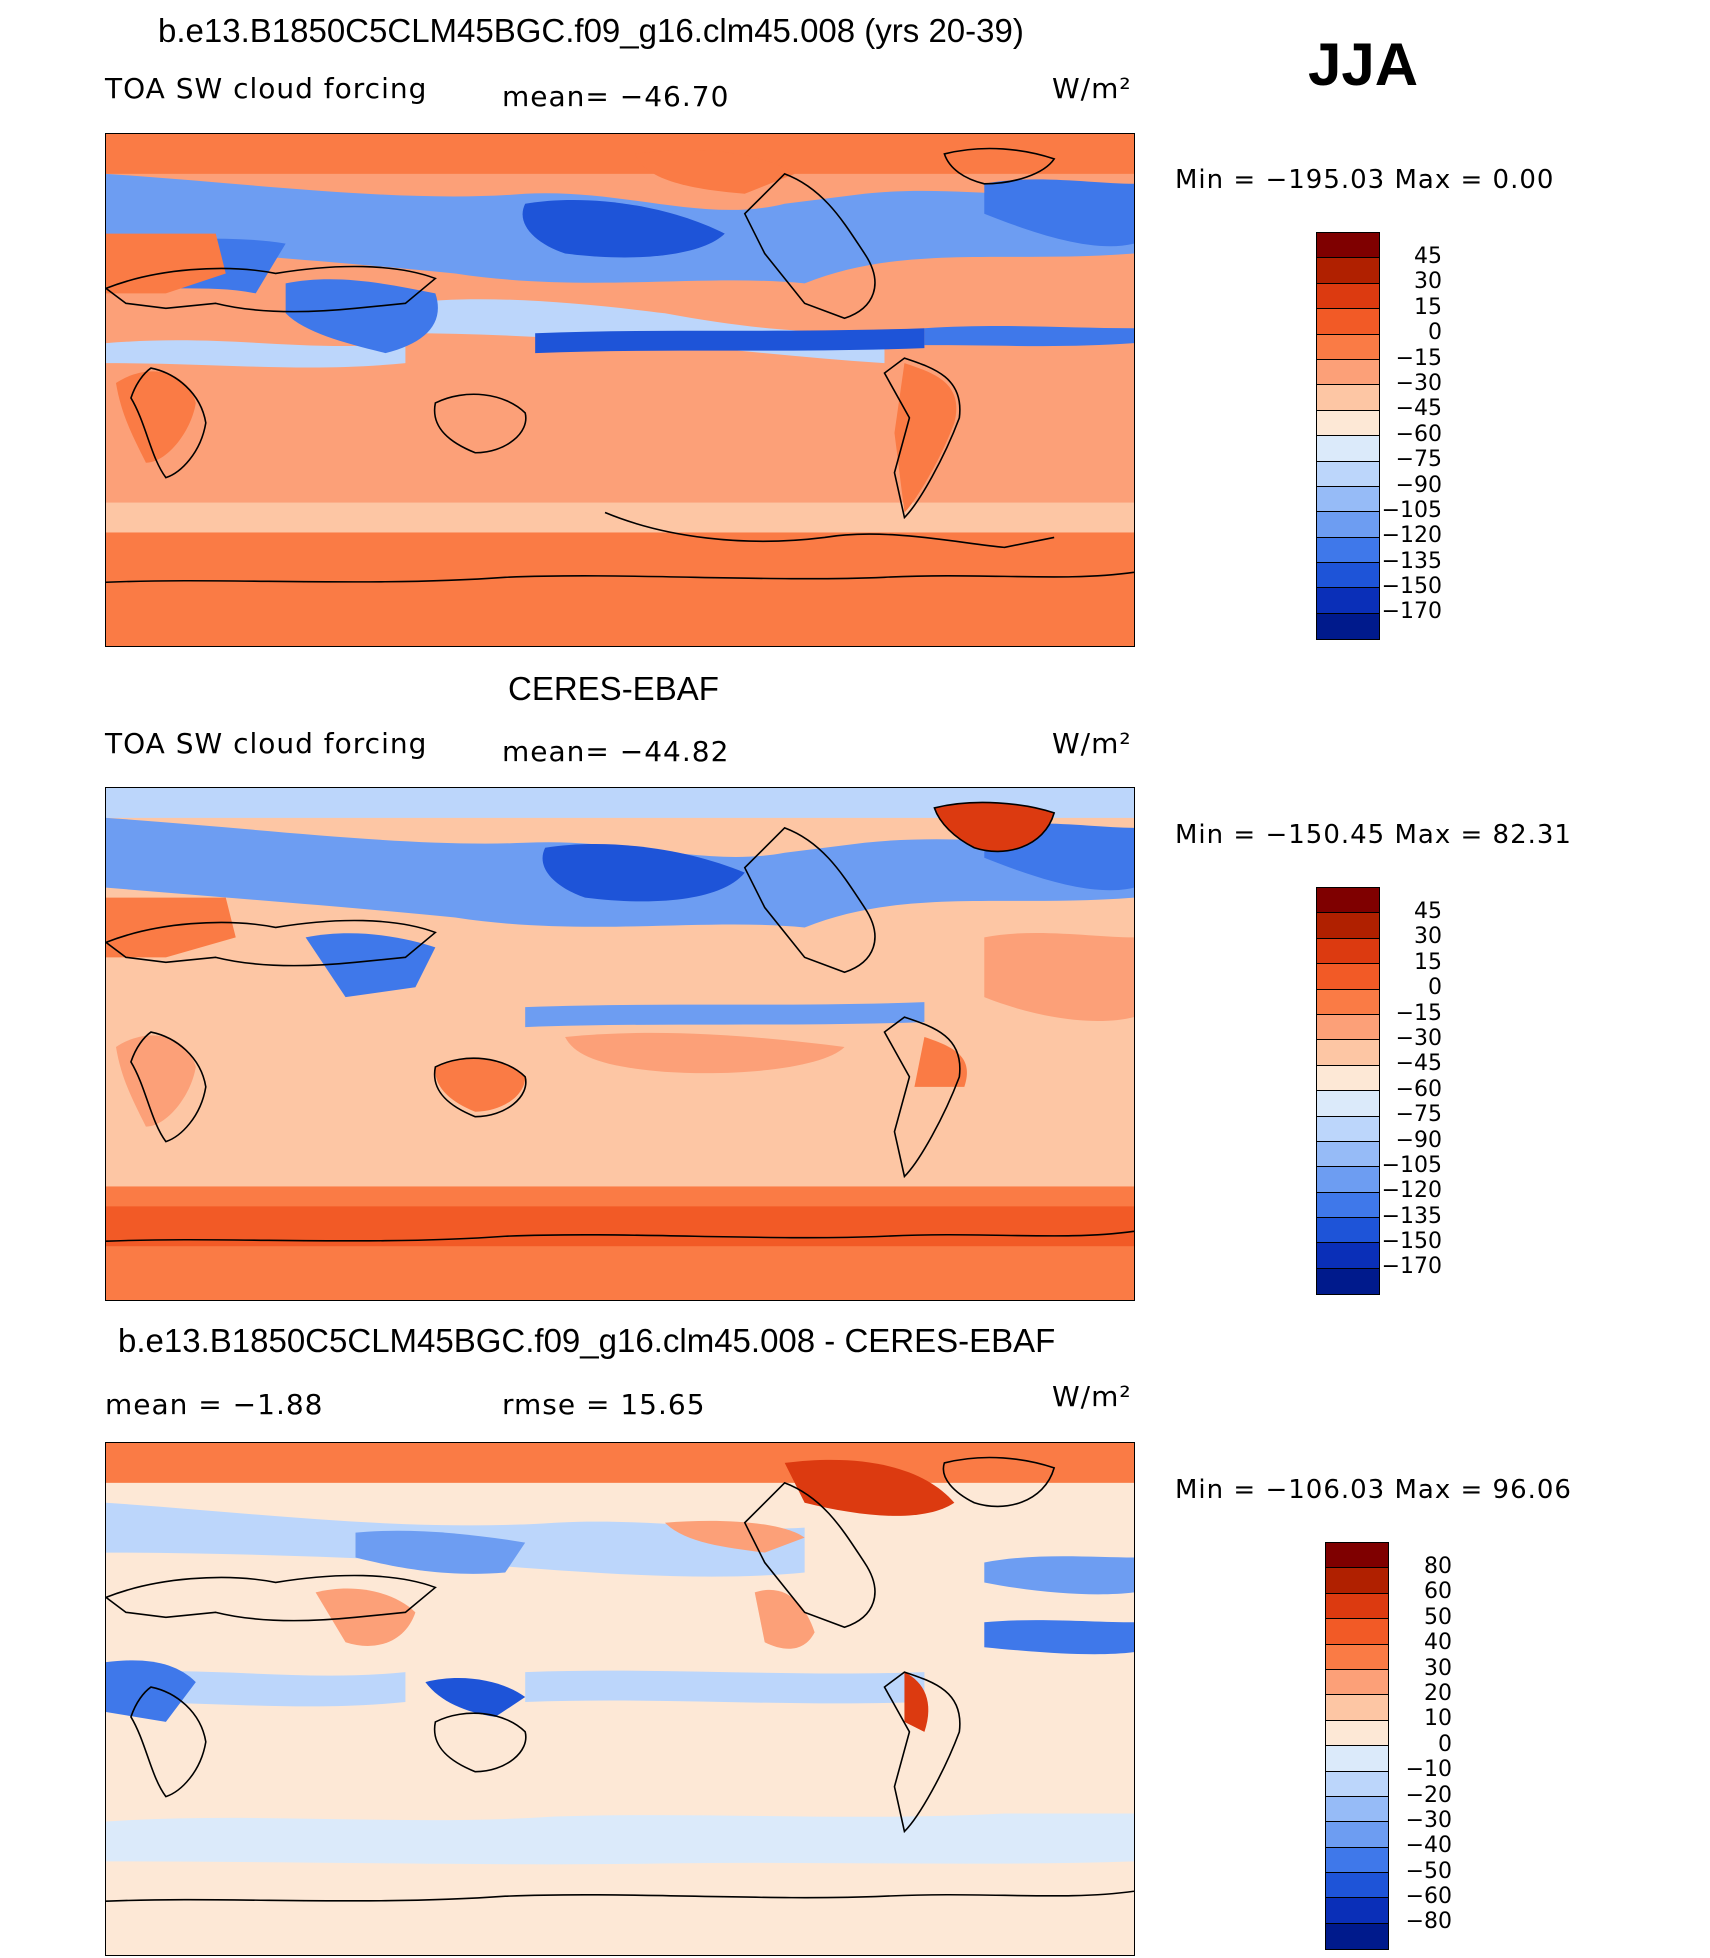  What do you see at coordinates (214, 1404) in the screenshot?
I see `panel3-mean-label: mean = −1.88` at bounding box center [214, 1404].